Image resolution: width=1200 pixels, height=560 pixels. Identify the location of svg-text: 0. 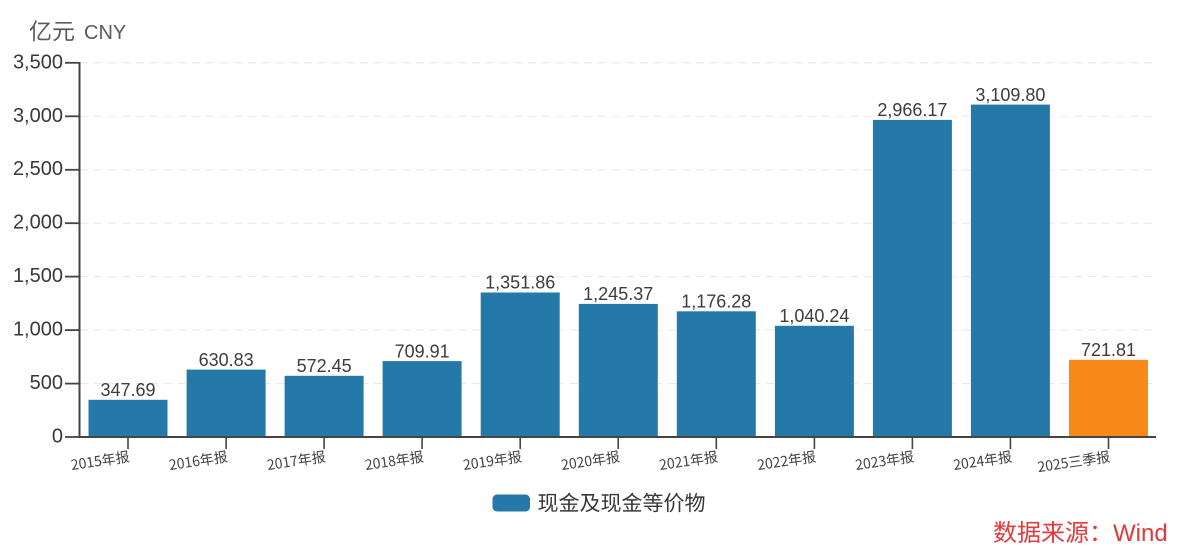
(57, 437).